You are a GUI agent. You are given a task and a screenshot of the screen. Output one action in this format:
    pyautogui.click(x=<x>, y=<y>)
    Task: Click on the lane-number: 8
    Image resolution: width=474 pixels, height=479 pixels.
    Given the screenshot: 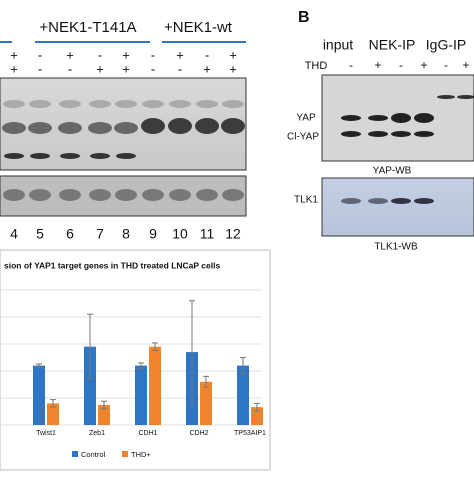 What is the action you would take?
    pyautogui.click(x=126, y=234)
    